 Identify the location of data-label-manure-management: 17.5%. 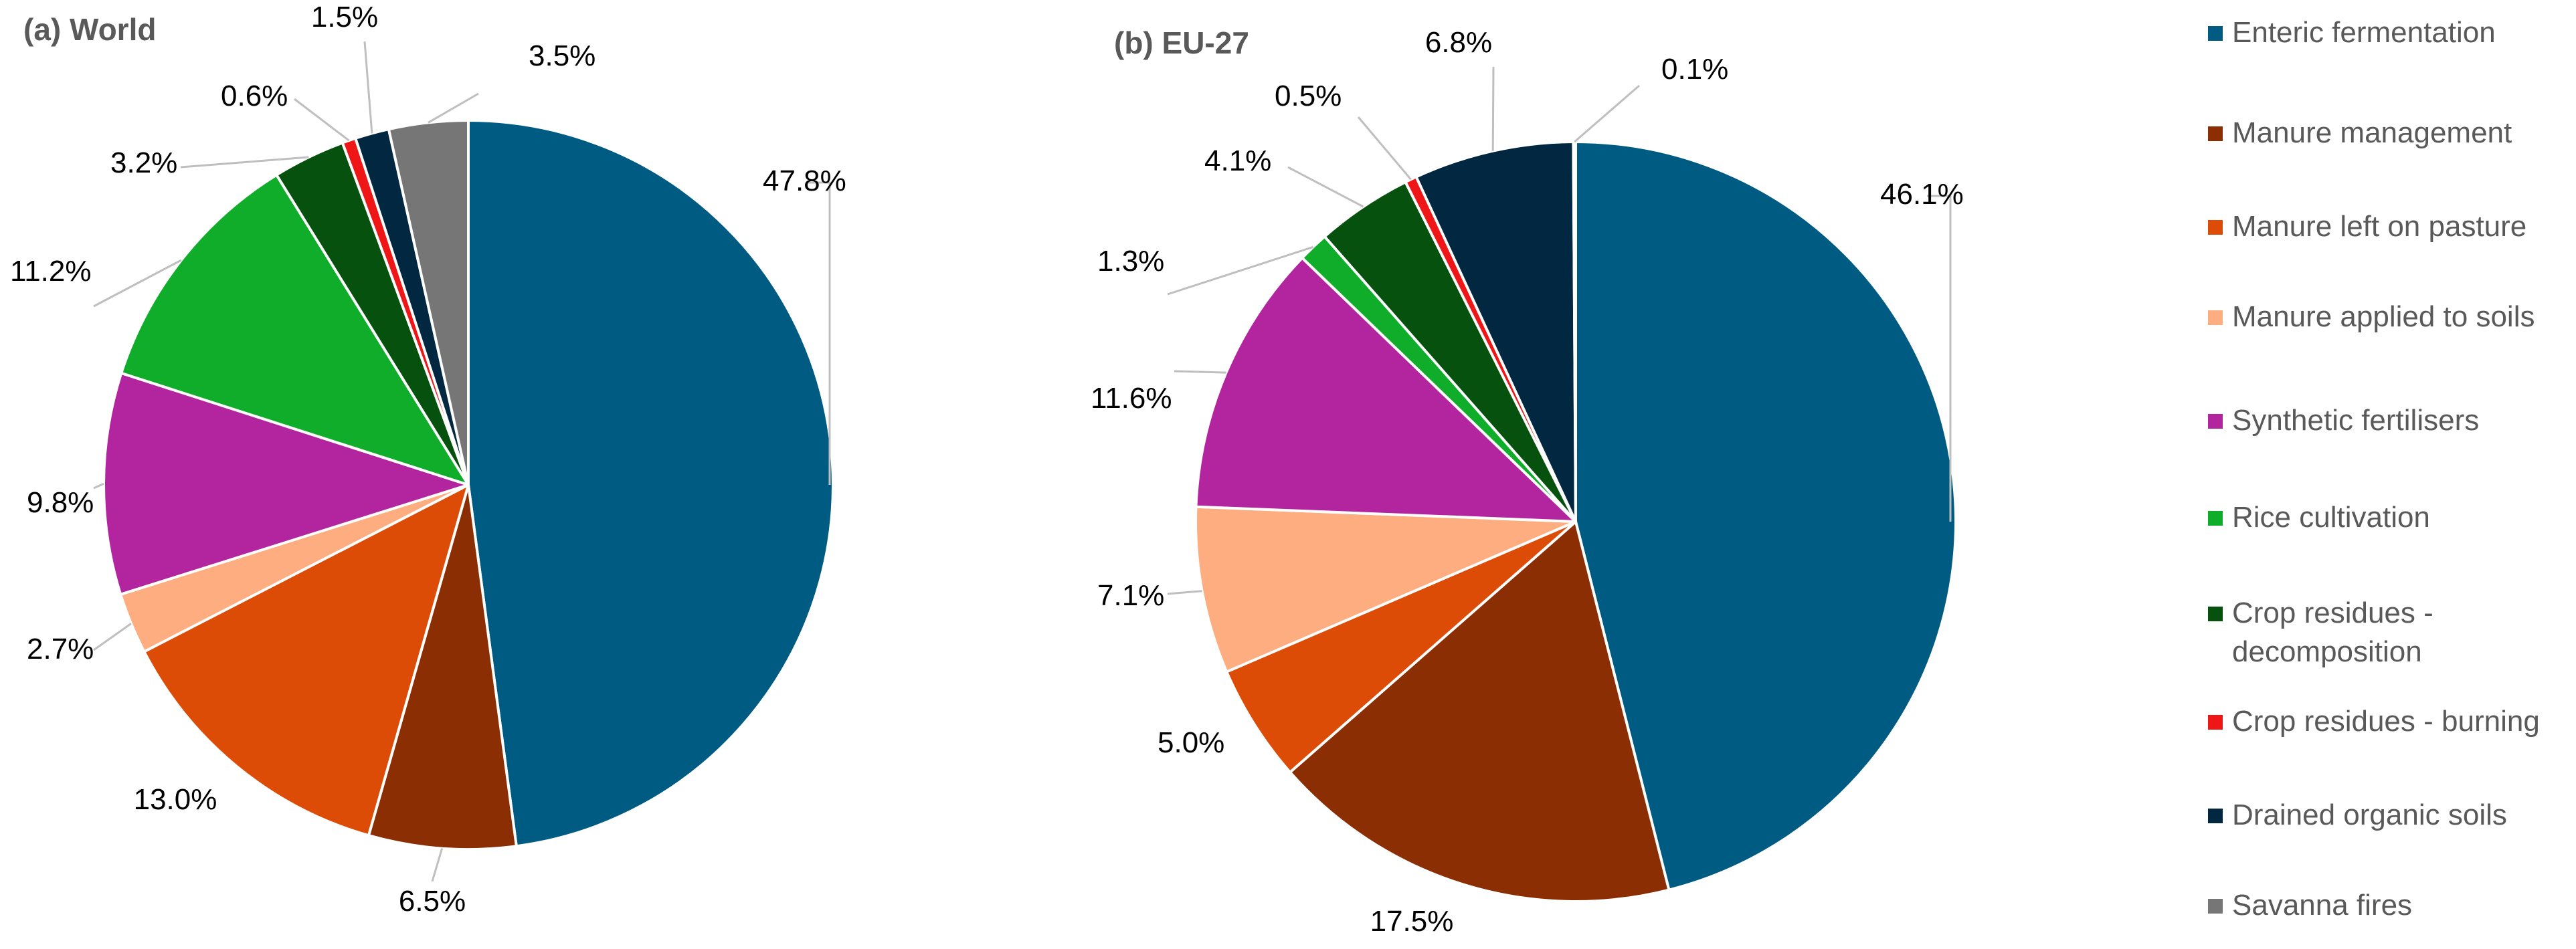
(1412, 921).